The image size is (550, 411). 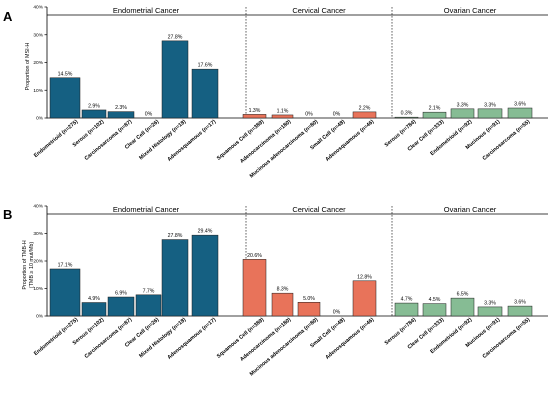 What do you see at coordinates (435, 300) in the screenshot?
I see `data-label: 4.5%` at bounding box center [435, 300].